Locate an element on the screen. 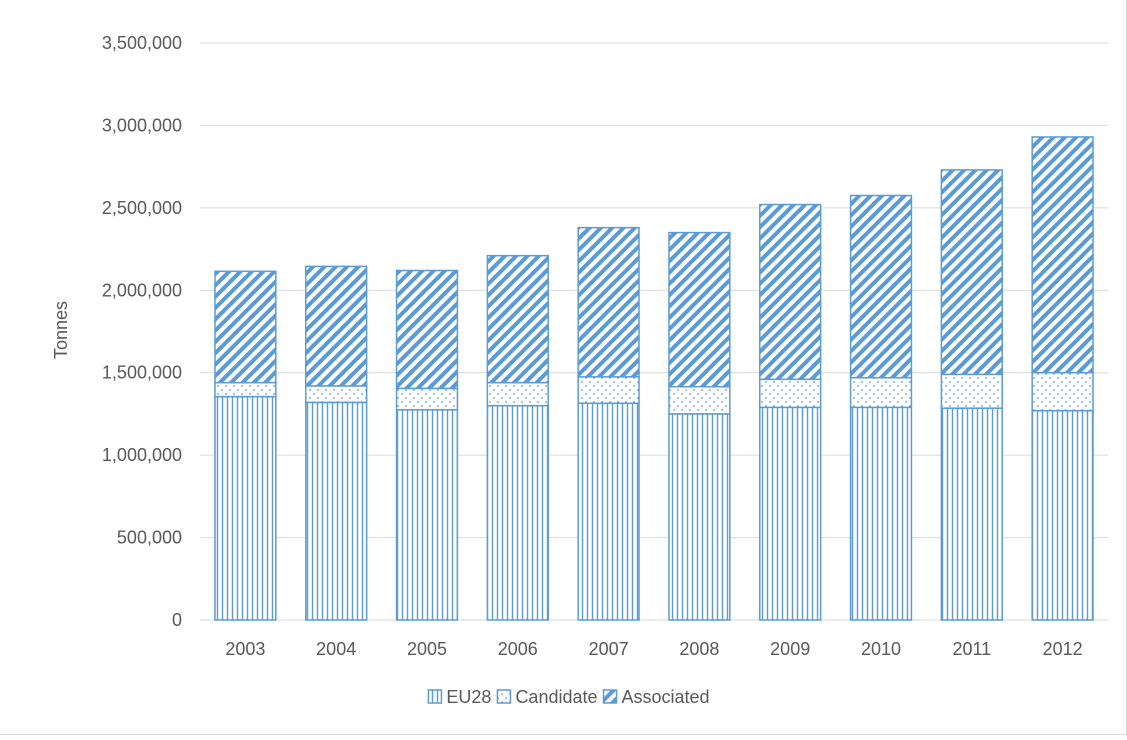  legend-swatch-associated is located at coordinates (610, 696).